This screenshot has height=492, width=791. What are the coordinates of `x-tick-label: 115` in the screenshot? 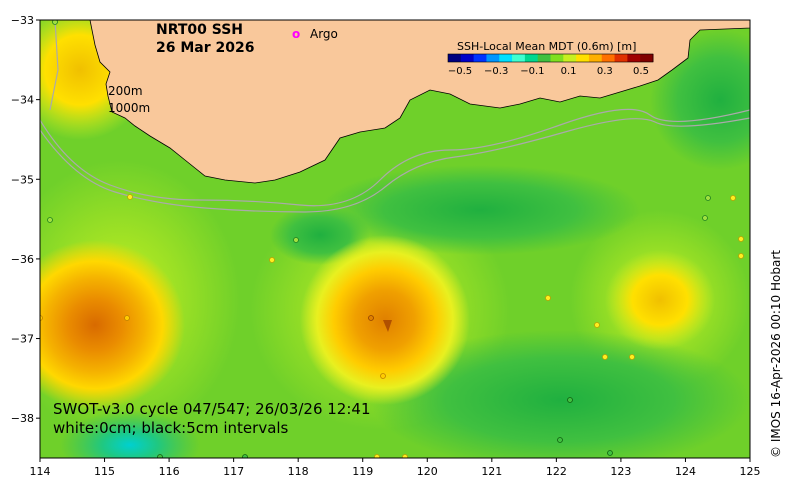 It's located at (104, 471).